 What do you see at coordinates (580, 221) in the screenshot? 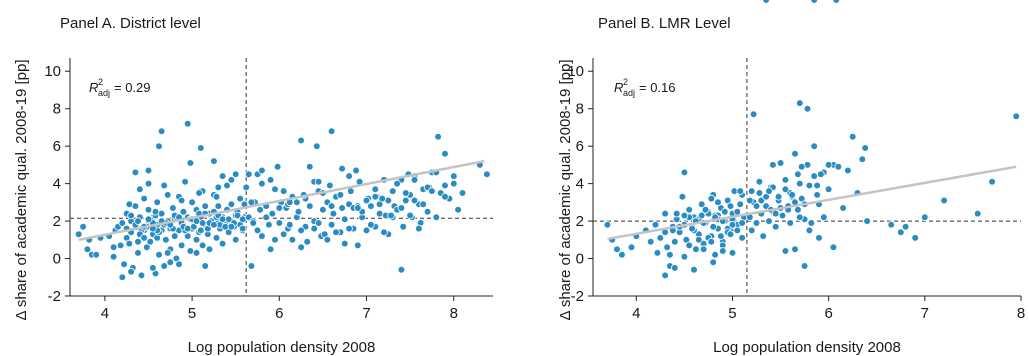
I see `y-tick-label: 2` at bounding box center [580, 221].